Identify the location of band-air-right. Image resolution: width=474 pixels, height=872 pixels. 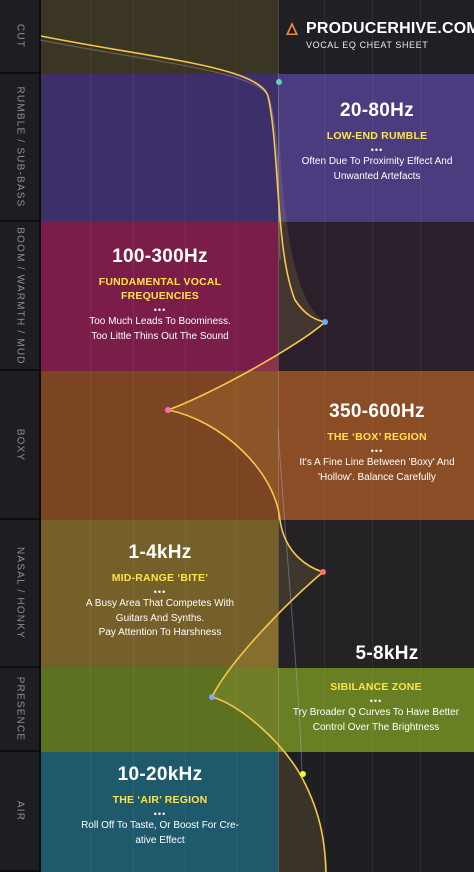
(376, 812).